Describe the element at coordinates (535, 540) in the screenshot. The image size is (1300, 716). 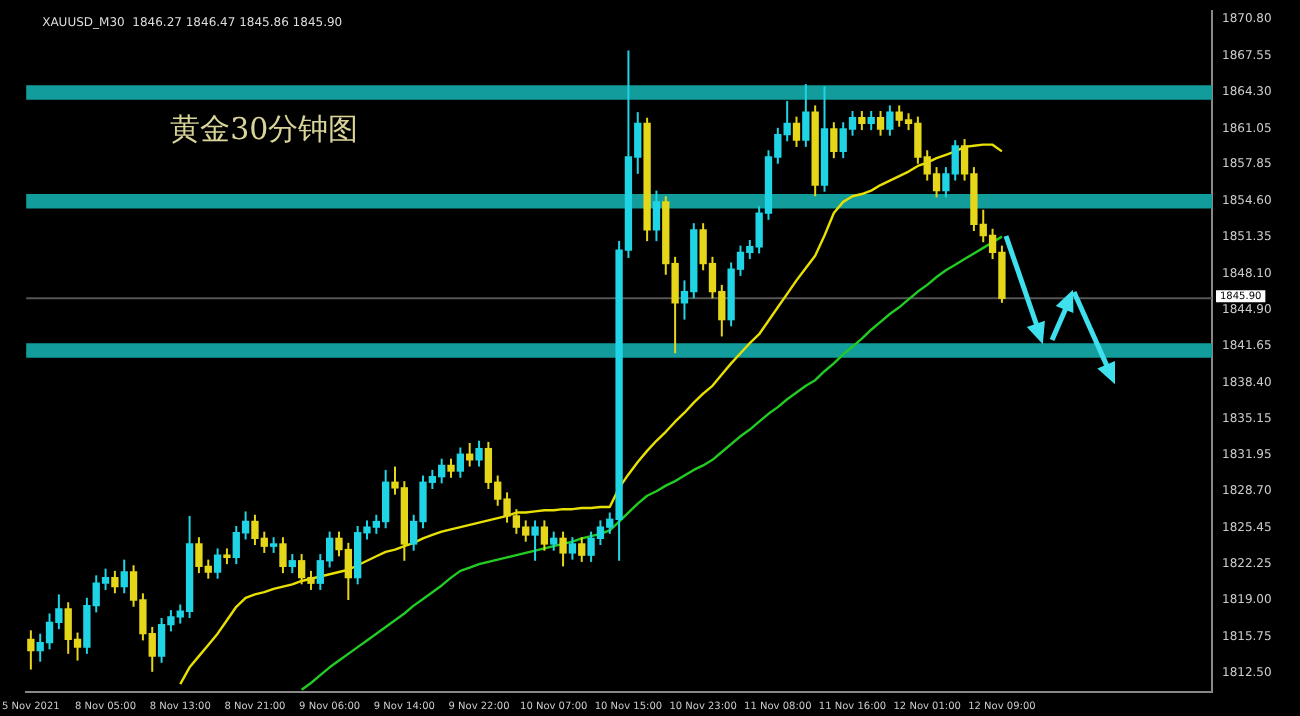
I see `candlestick` at that location.